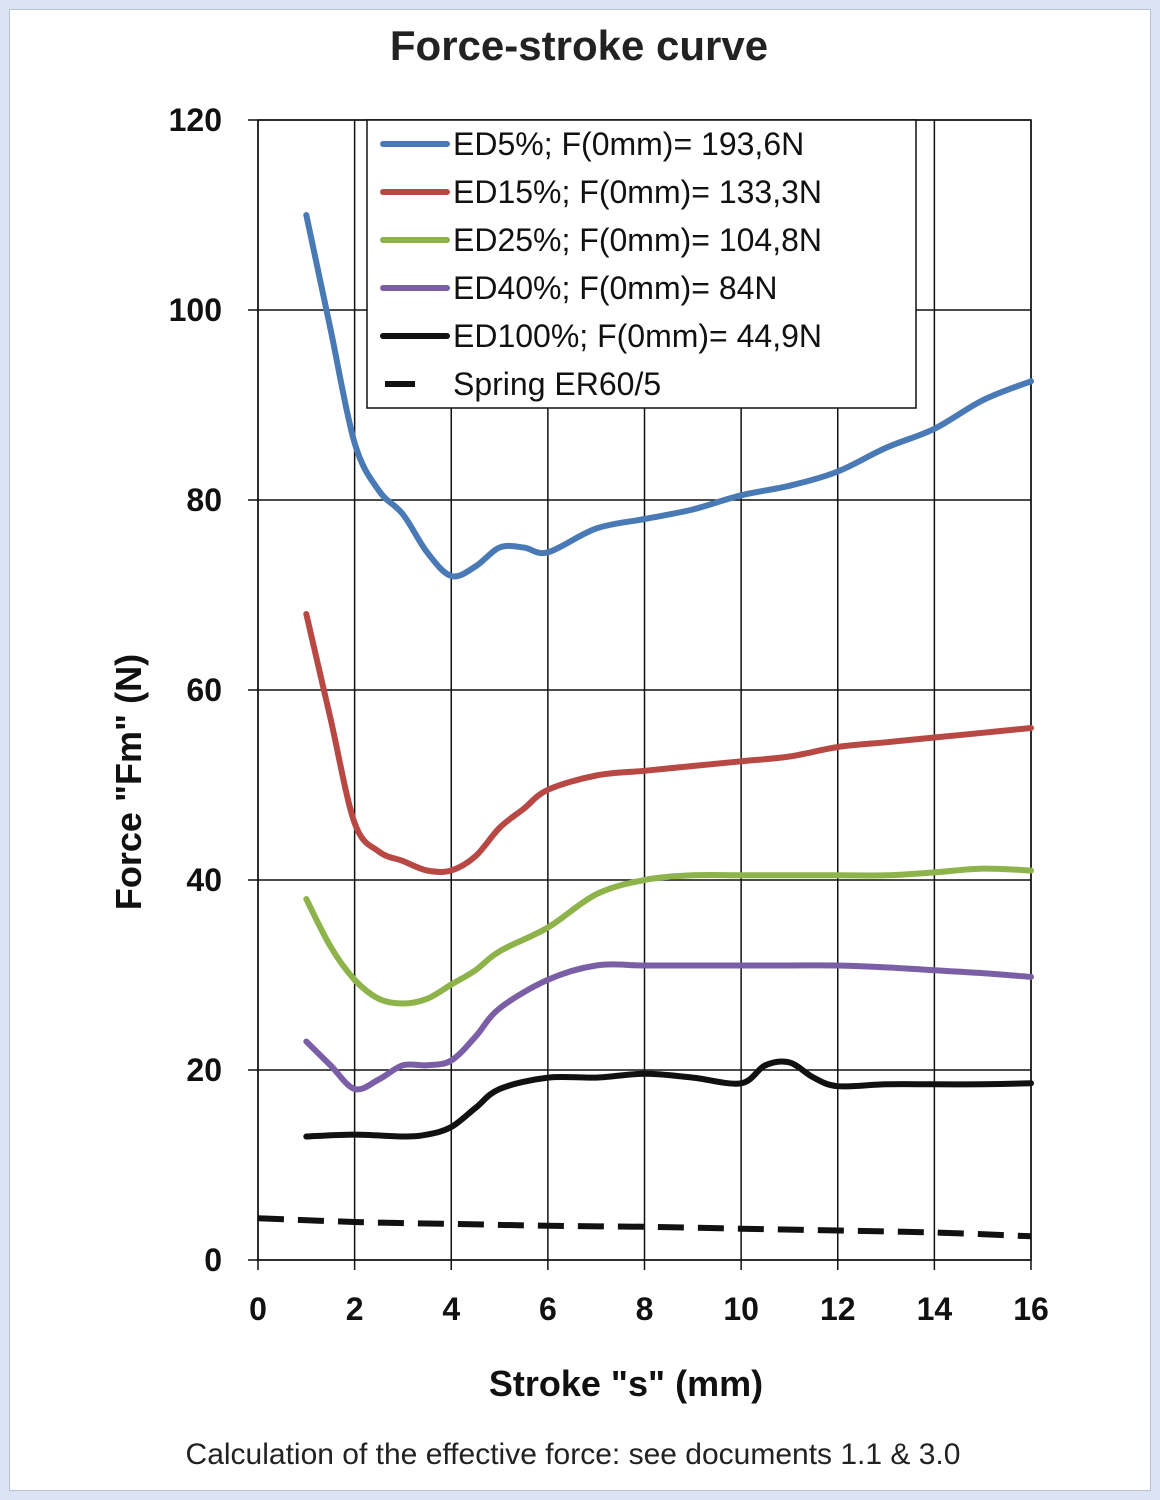  What do you see at coordinates (204, 880) in the screenshot?
I see `y-tick-label: 40` at bounding box center [204, 880].